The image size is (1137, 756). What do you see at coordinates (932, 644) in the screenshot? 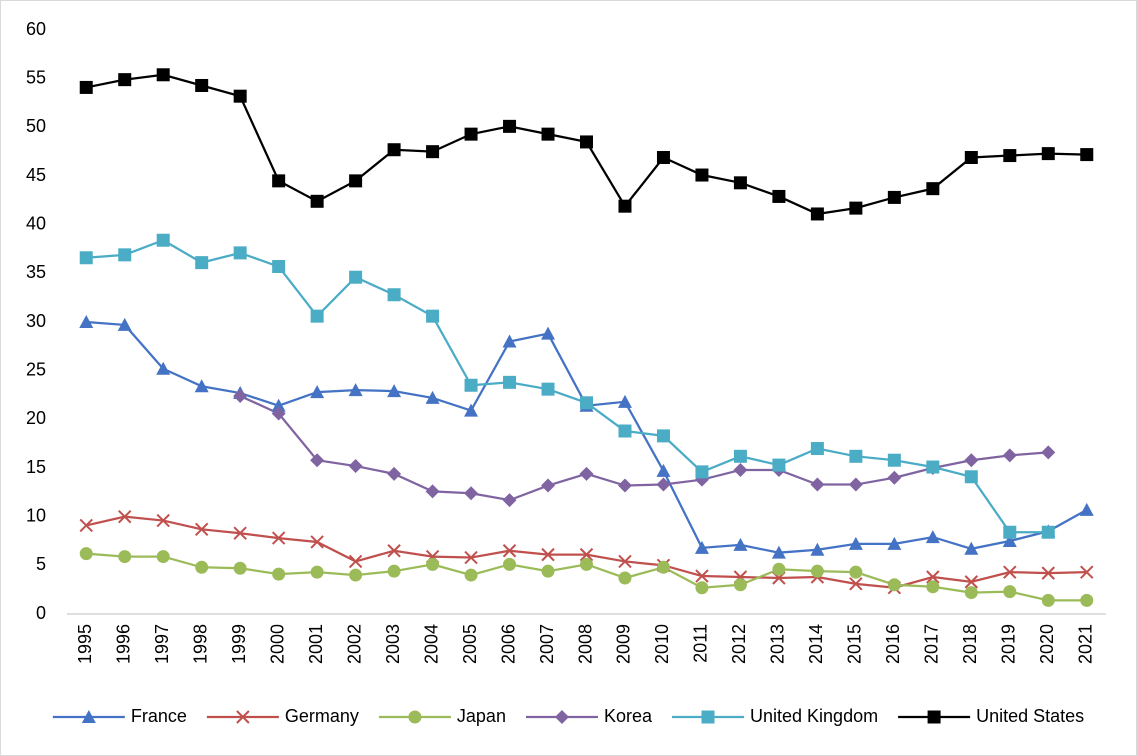
I see `x-tick-label: 2017` at bounding box center [932, 644].